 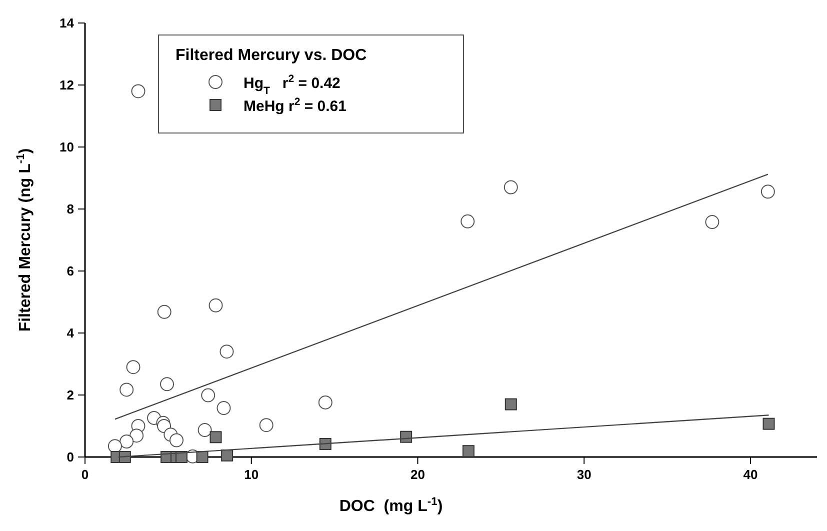 What do you see at coordinates (750, 474) in the screenshot?
I see `x-tick-label: 40` at bounding box center [750, 474].